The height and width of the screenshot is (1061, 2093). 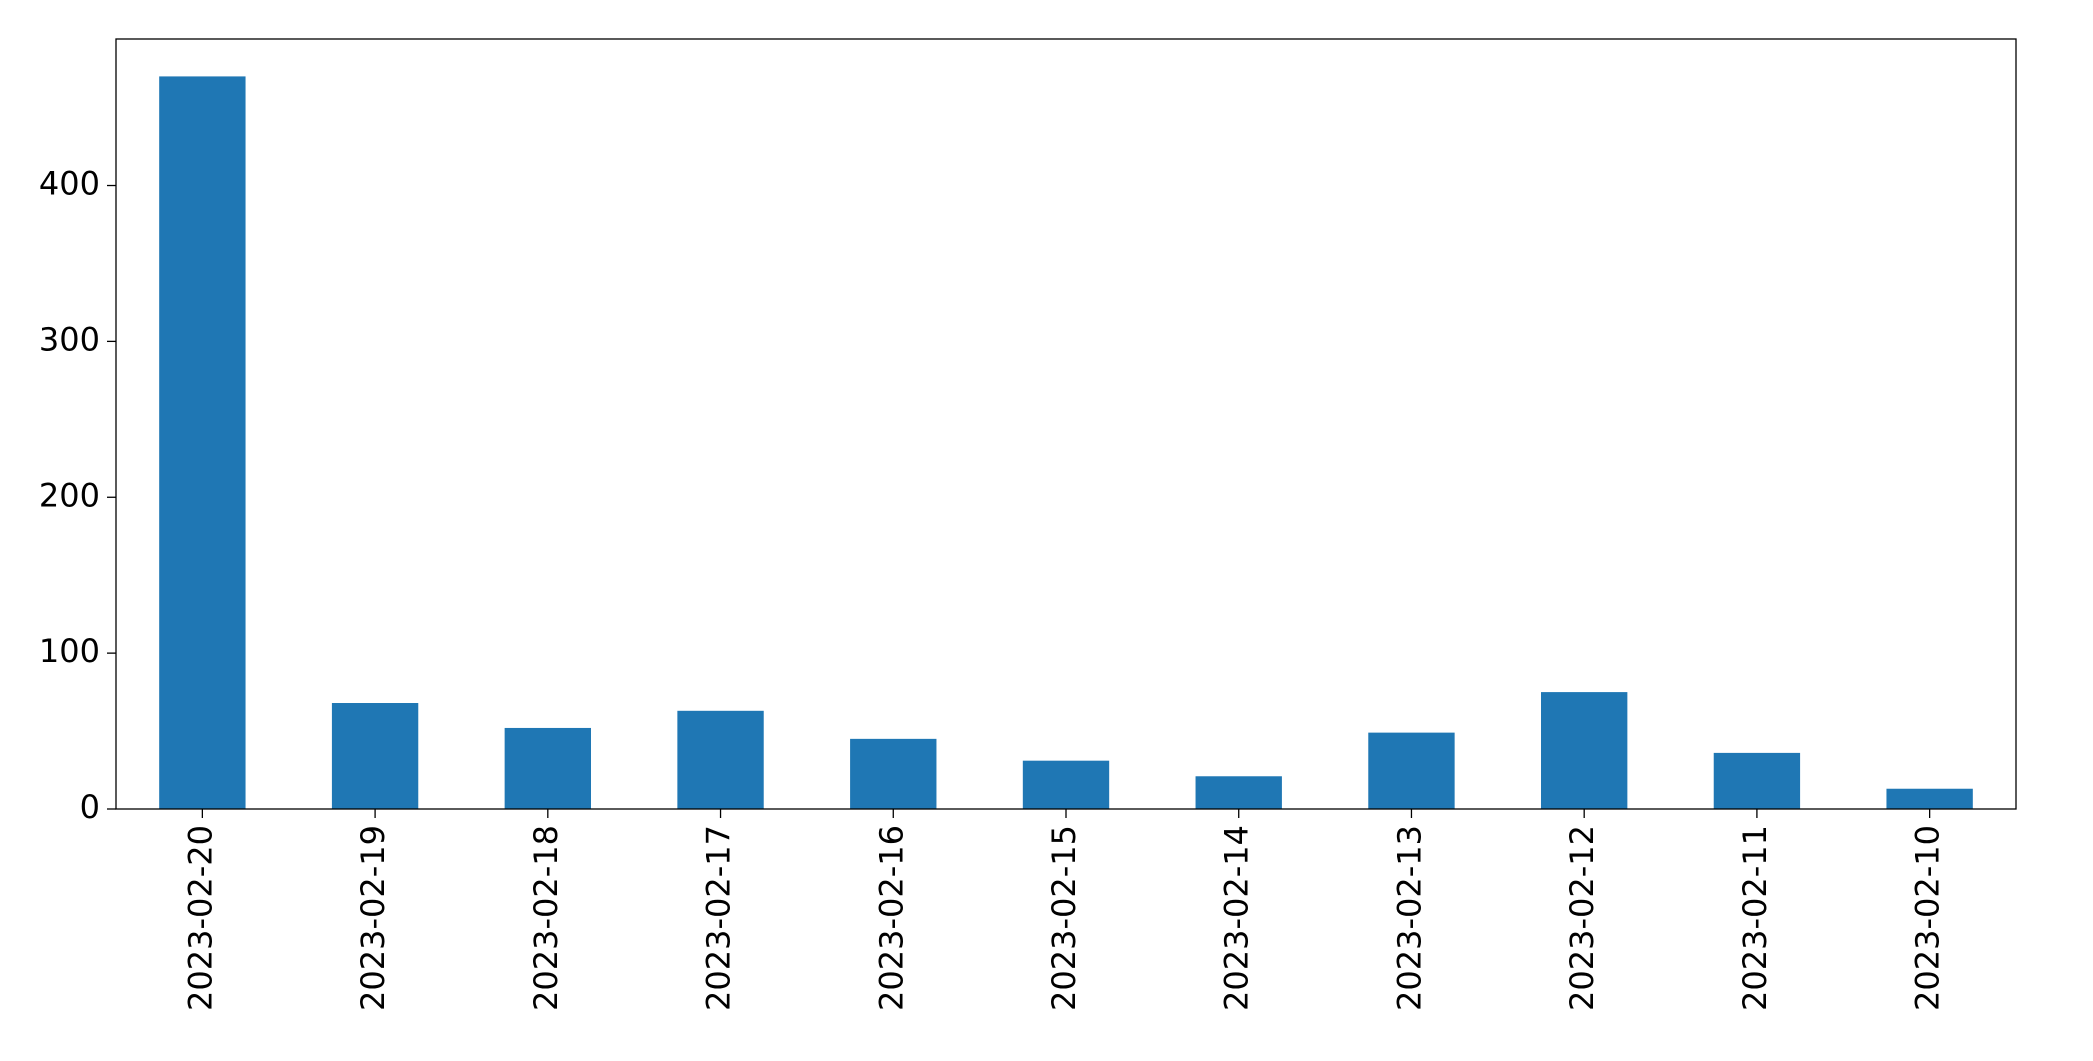 What do you see at coordinates (1755, 918) in the screenshot?
I see `x-tick-label: 2023-02-11` at bounding box center [1755, 918].